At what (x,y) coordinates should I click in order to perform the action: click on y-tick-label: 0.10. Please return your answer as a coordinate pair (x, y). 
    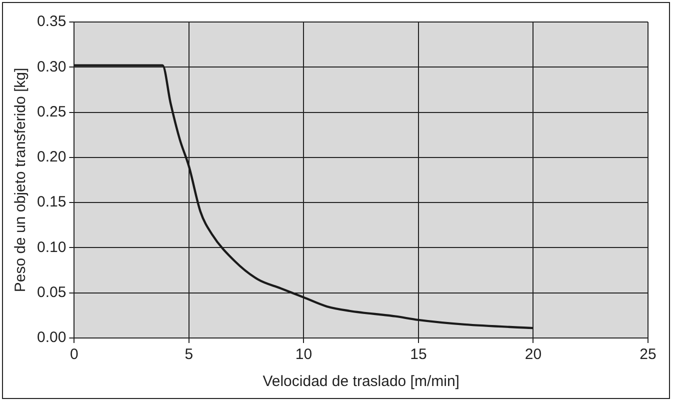
    Looking at the image, I should click on (51, 247).